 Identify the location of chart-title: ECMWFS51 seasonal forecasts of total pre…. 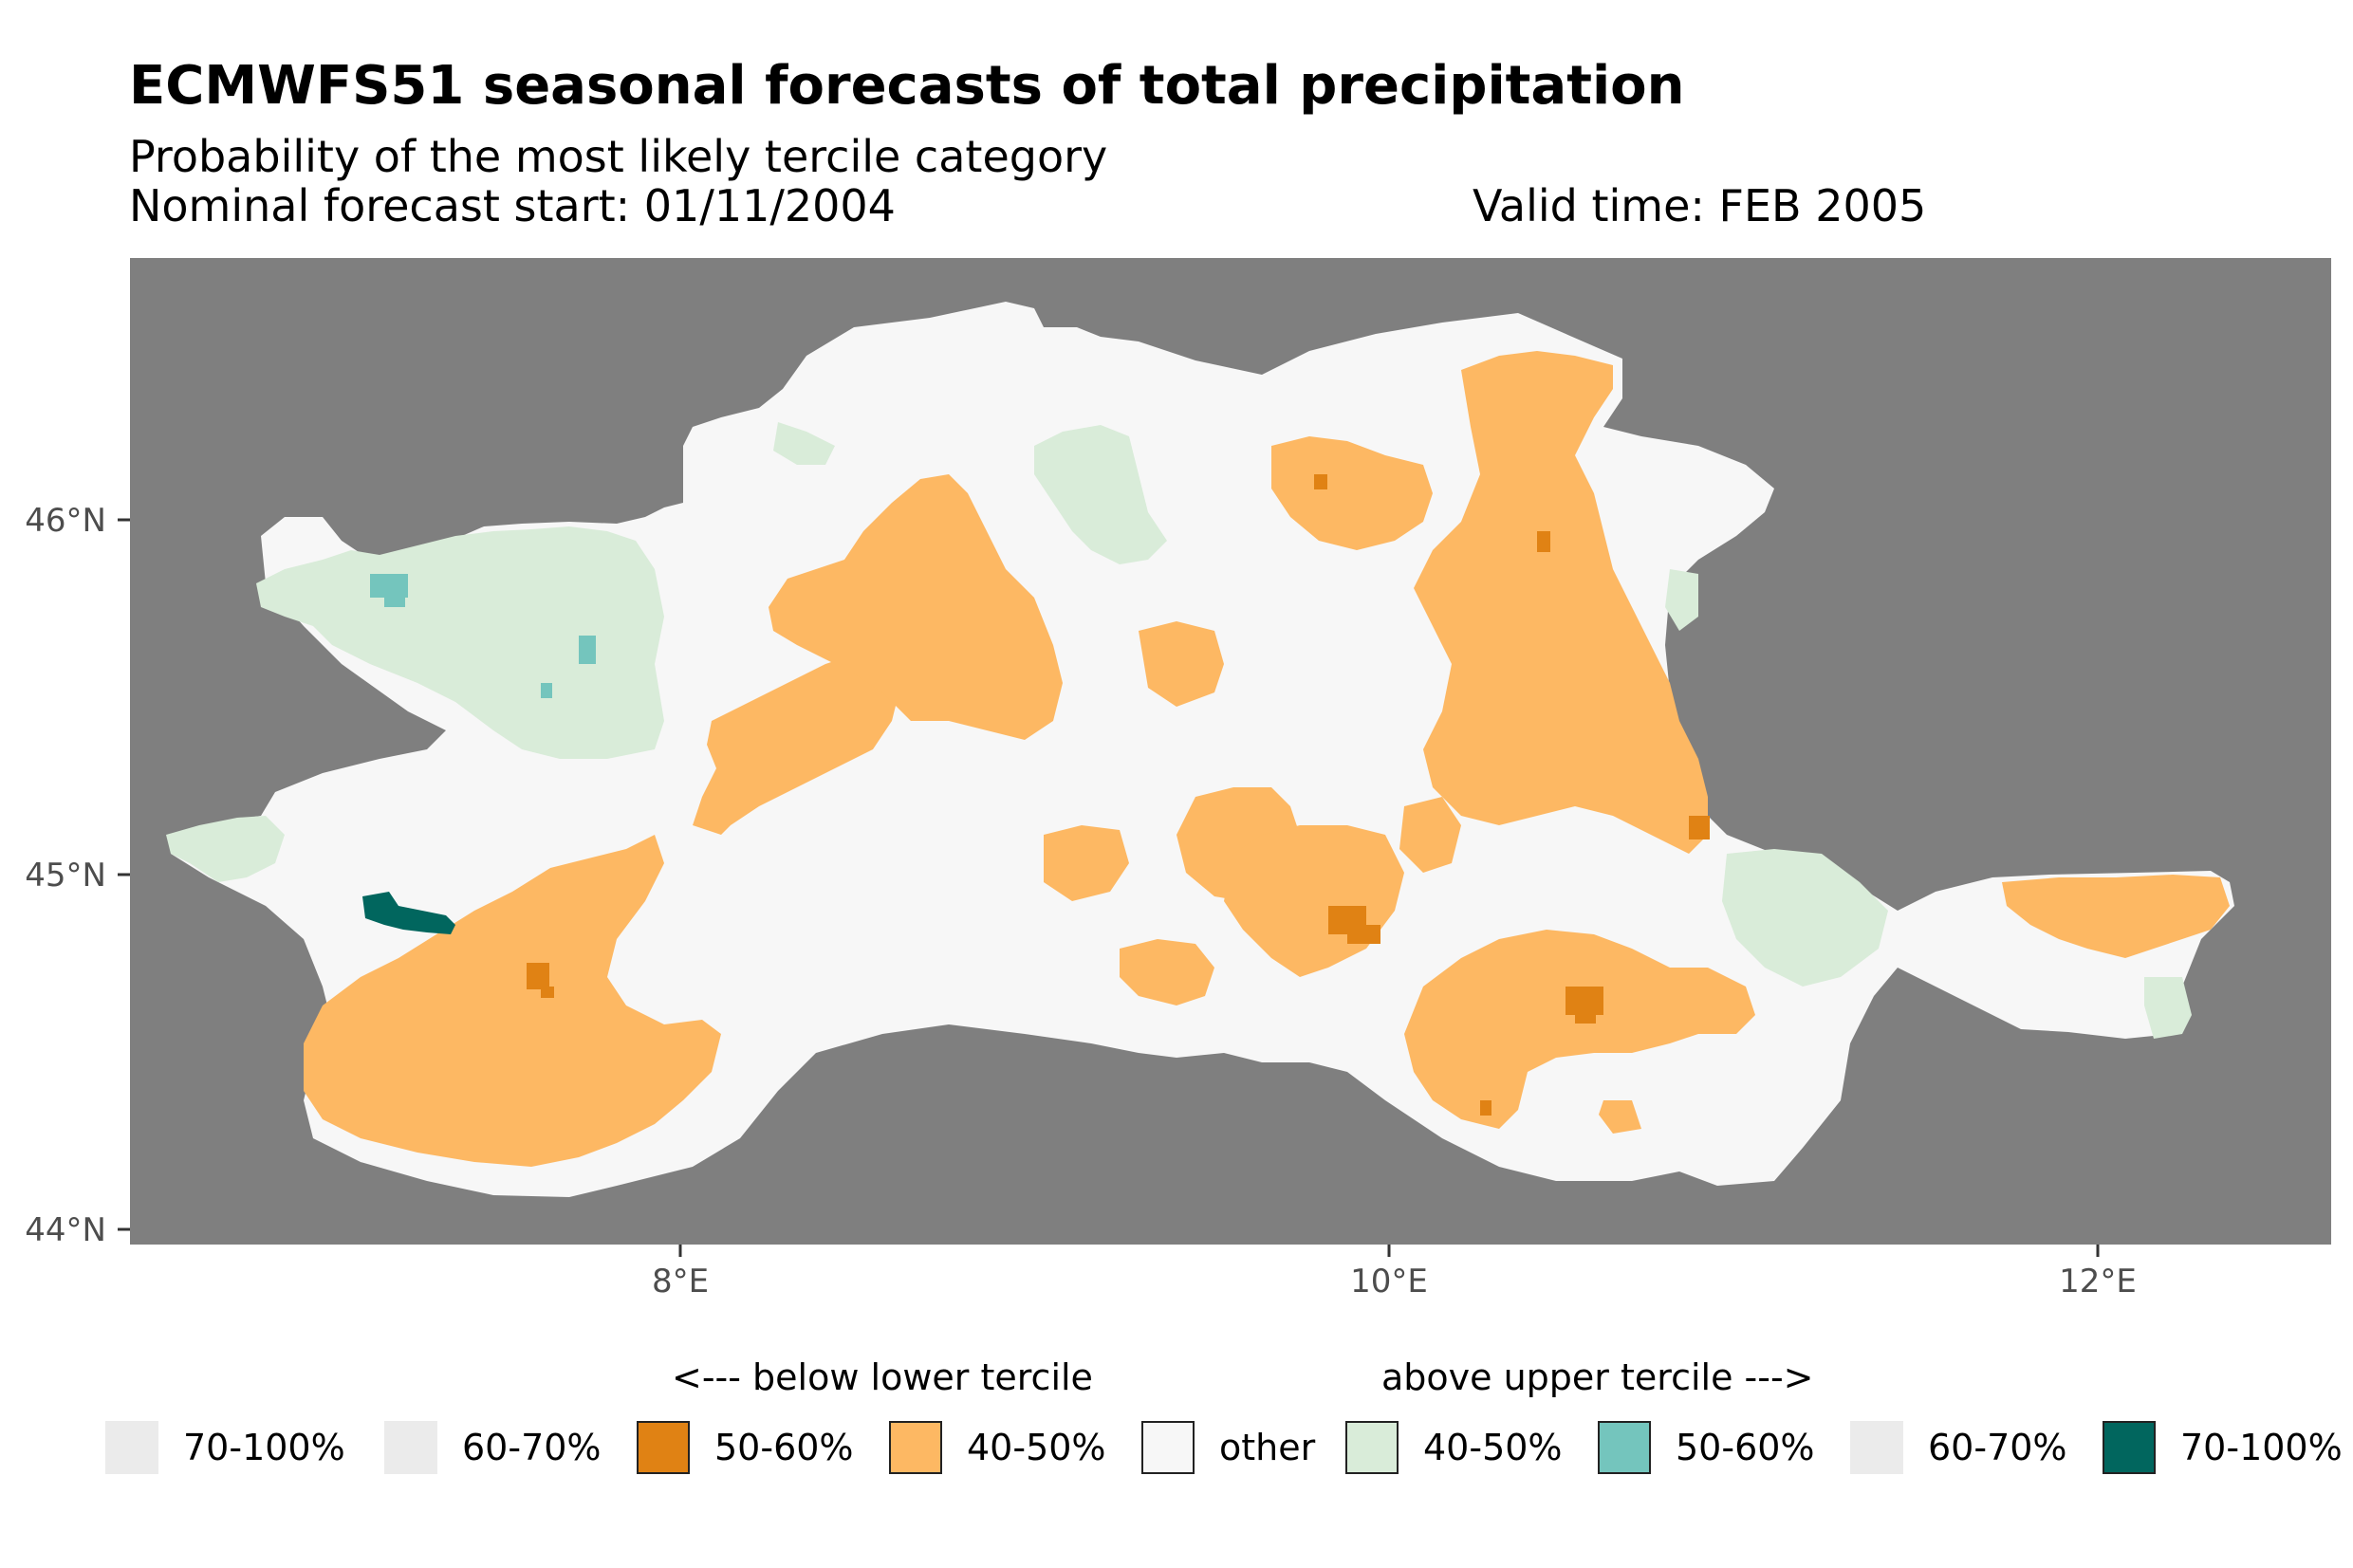
(907, 86).